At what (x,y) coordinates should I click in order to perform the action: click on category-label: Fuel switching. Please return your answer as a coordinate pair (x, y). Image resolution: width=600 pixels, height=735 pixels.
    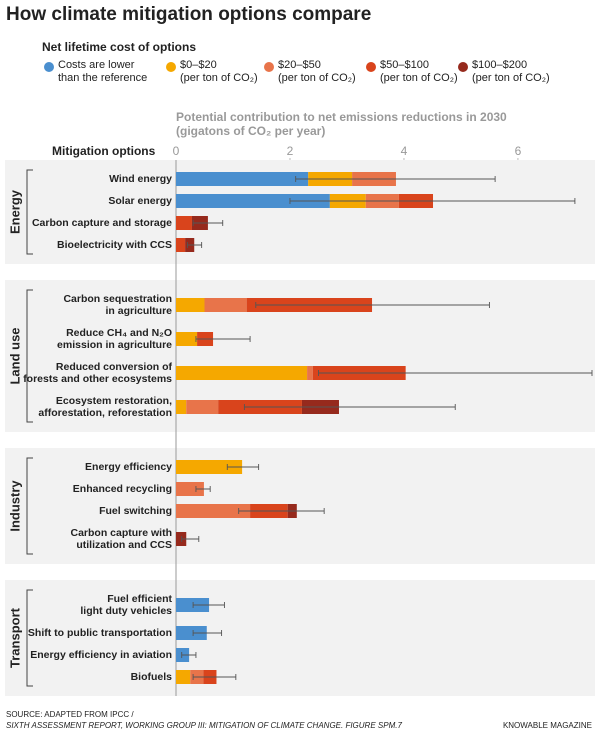
    Looking at the image, I should click on (135, 511).